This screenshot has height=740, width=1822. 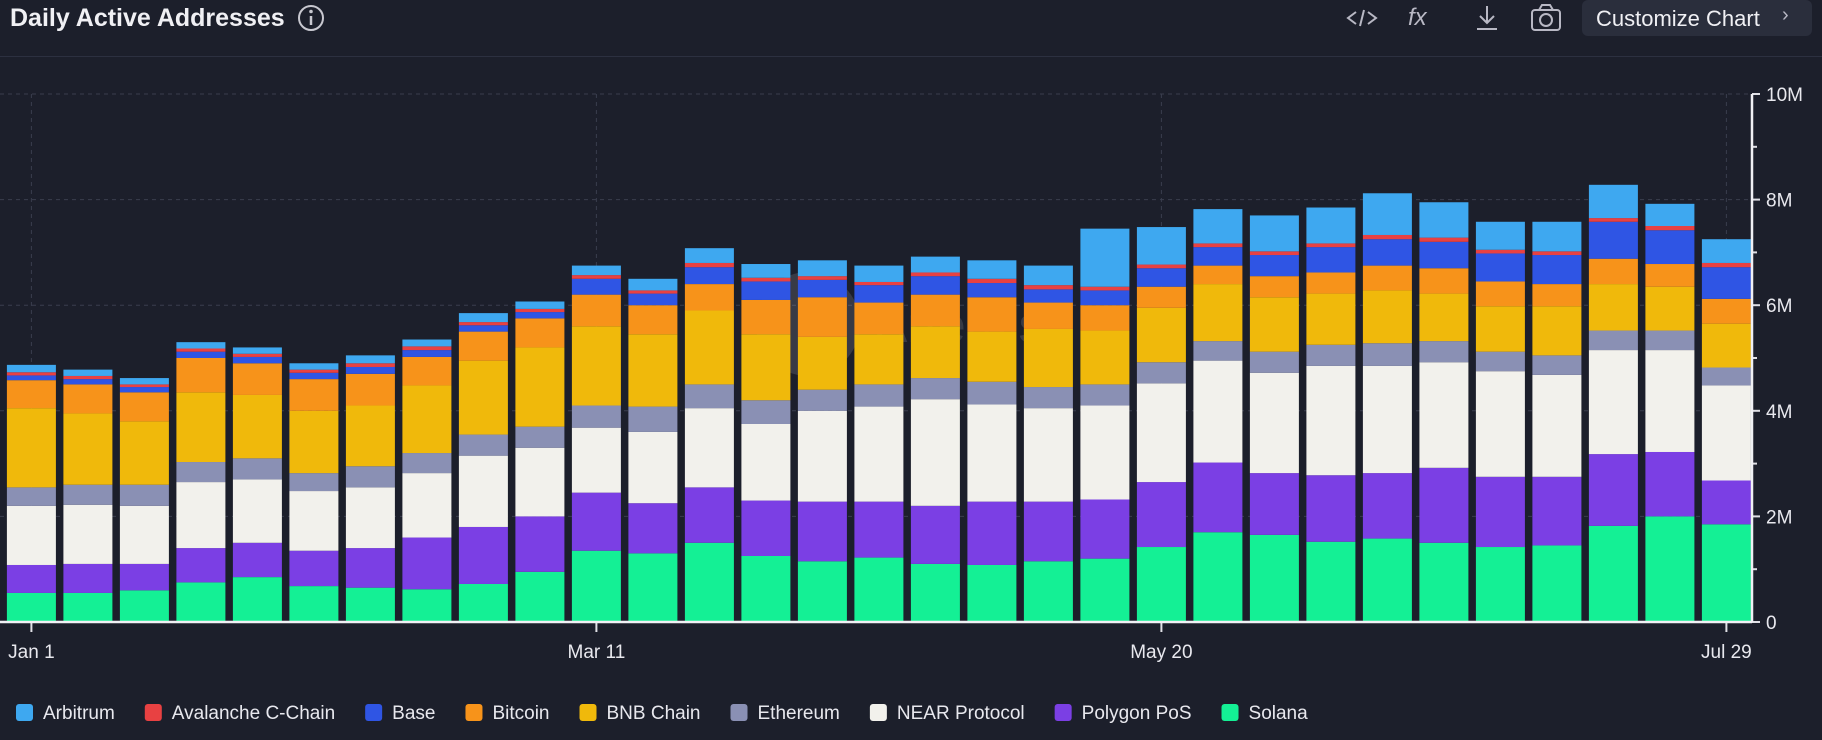 I want to click on y-tick-label: 8M, so click(x=1779, y=201).